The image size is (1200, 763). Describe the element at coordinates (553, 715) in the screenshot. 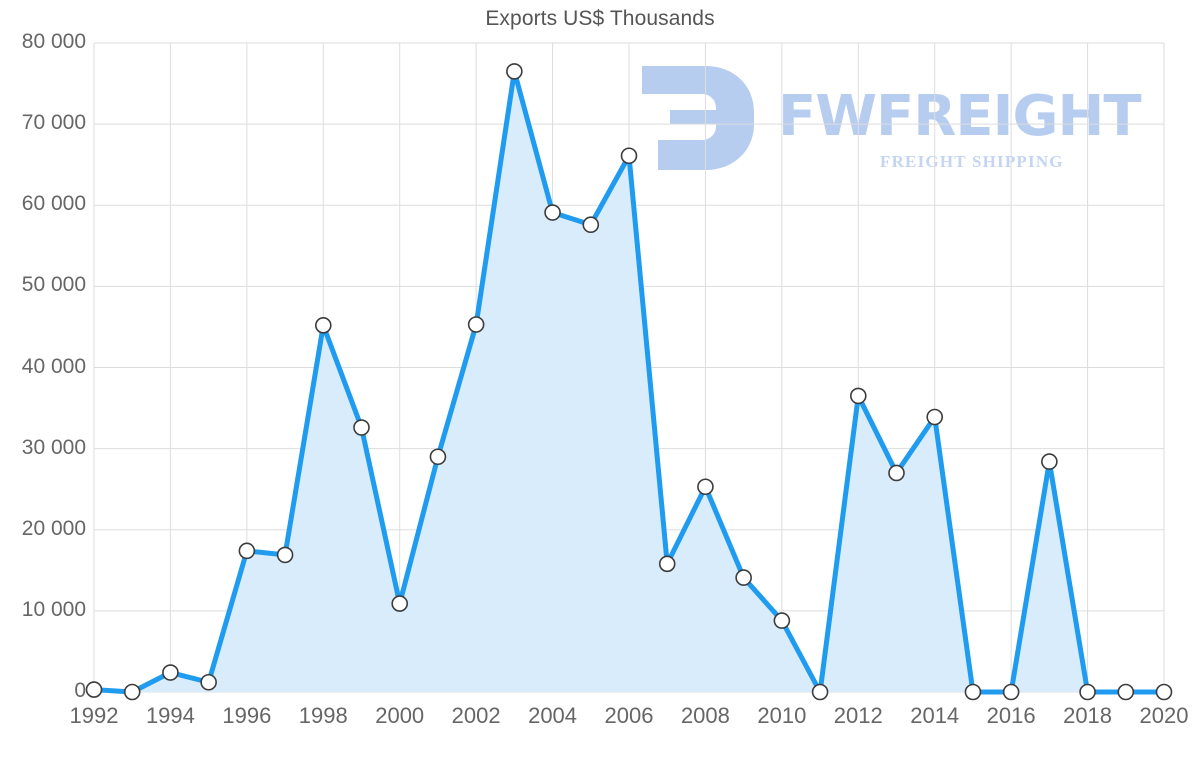

I see `x-axis-tick-label: 2004` at that location.